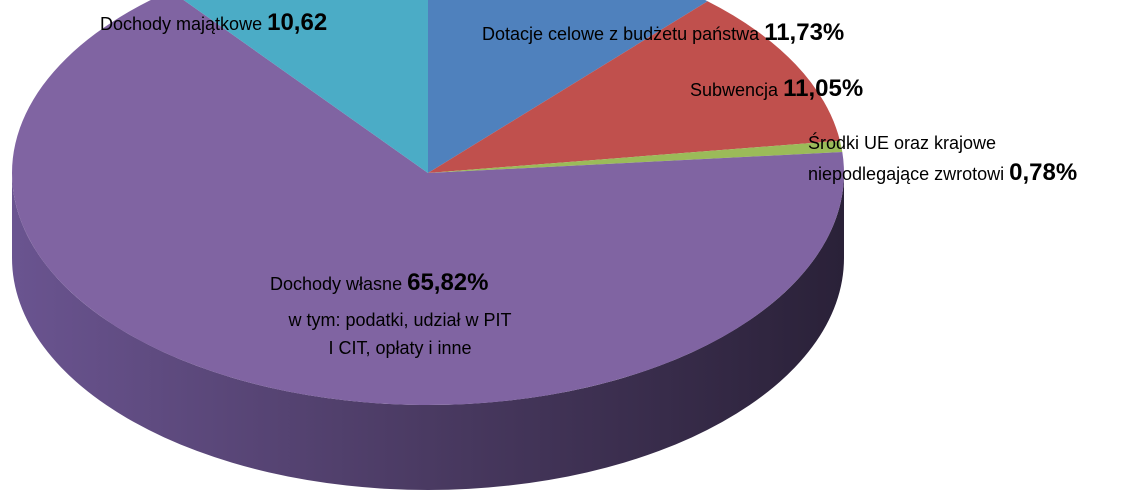 Image resolution: width=1133 pixels, height=497 pixels. What do you see at coordinates (823, 88) in the screenshot?
I see `value-label: 11,05%` at bounding box center [823, 88].